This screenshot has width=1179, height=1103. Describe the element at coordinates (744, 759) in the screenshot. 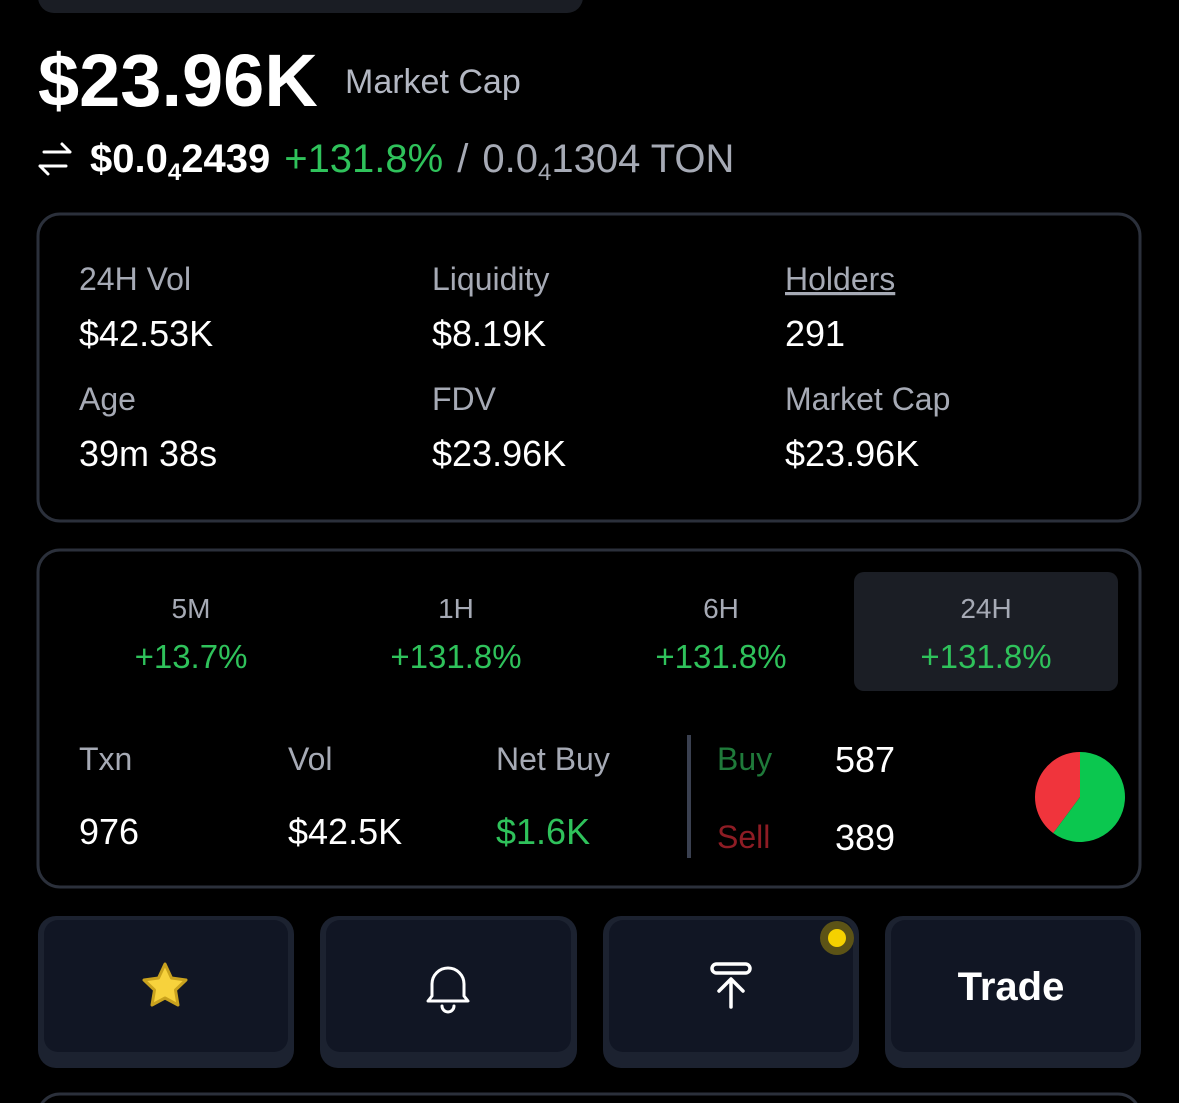

I see `buy-label: Buy` at that location.